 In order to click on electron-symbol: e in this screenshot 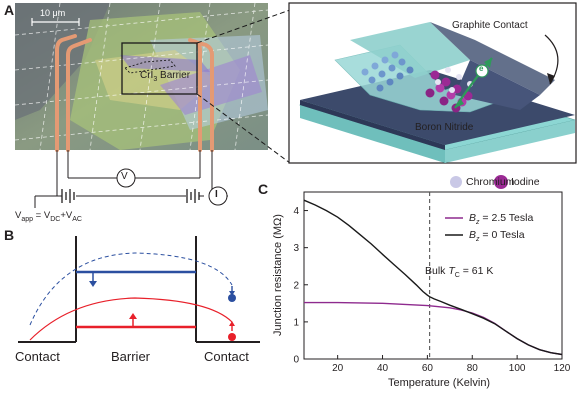, I will do `click(481, 68)`.